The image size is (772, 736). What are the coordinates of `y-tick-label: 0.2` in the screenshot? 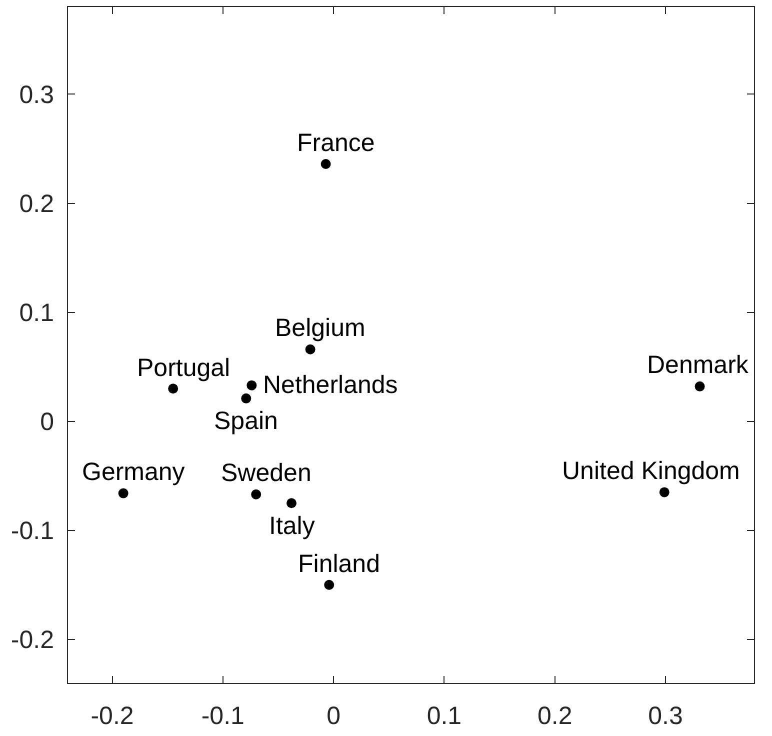 It's located at (36, 204).